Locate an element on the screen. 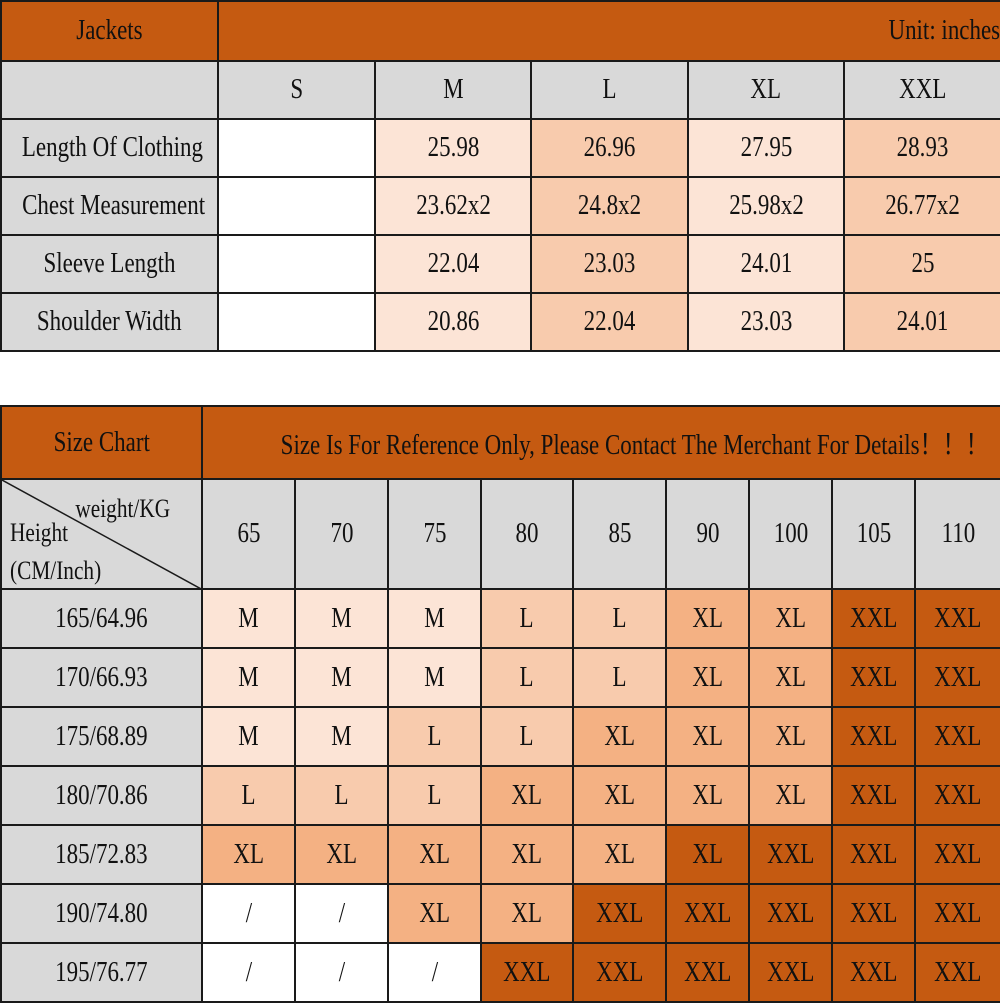  weight-header-cell: 75 is located at coordinates (434, 534).